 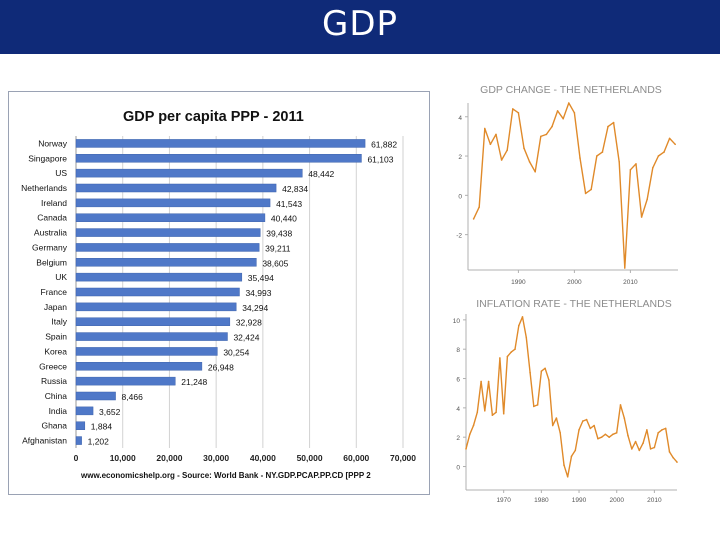 I want to click on bar-chart-title: GDP per capita PPP - 2011, so click(x=213, y=117).